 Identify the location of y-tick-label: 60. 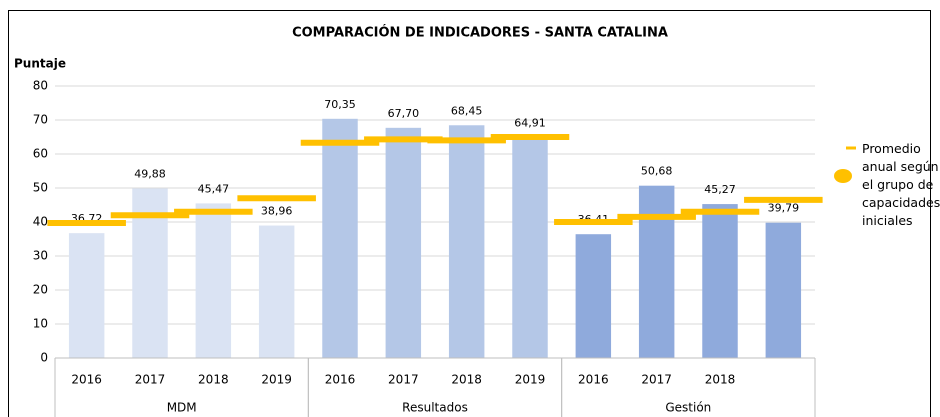
(40, 154).